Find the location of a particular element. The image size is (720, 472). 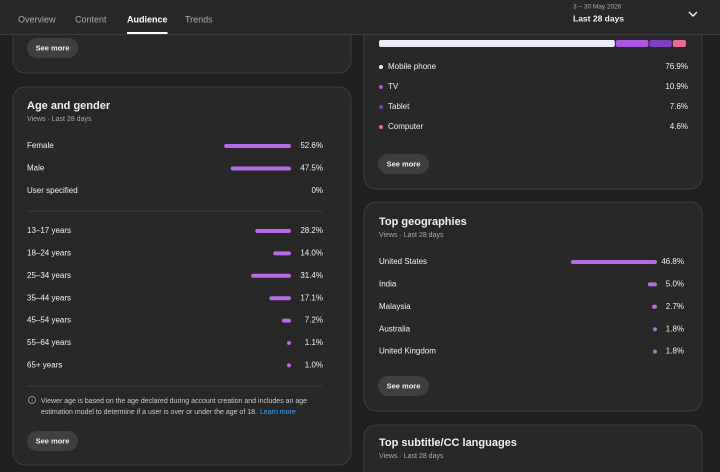

row-label: 13–17 years is located at coordinates (49, 230).